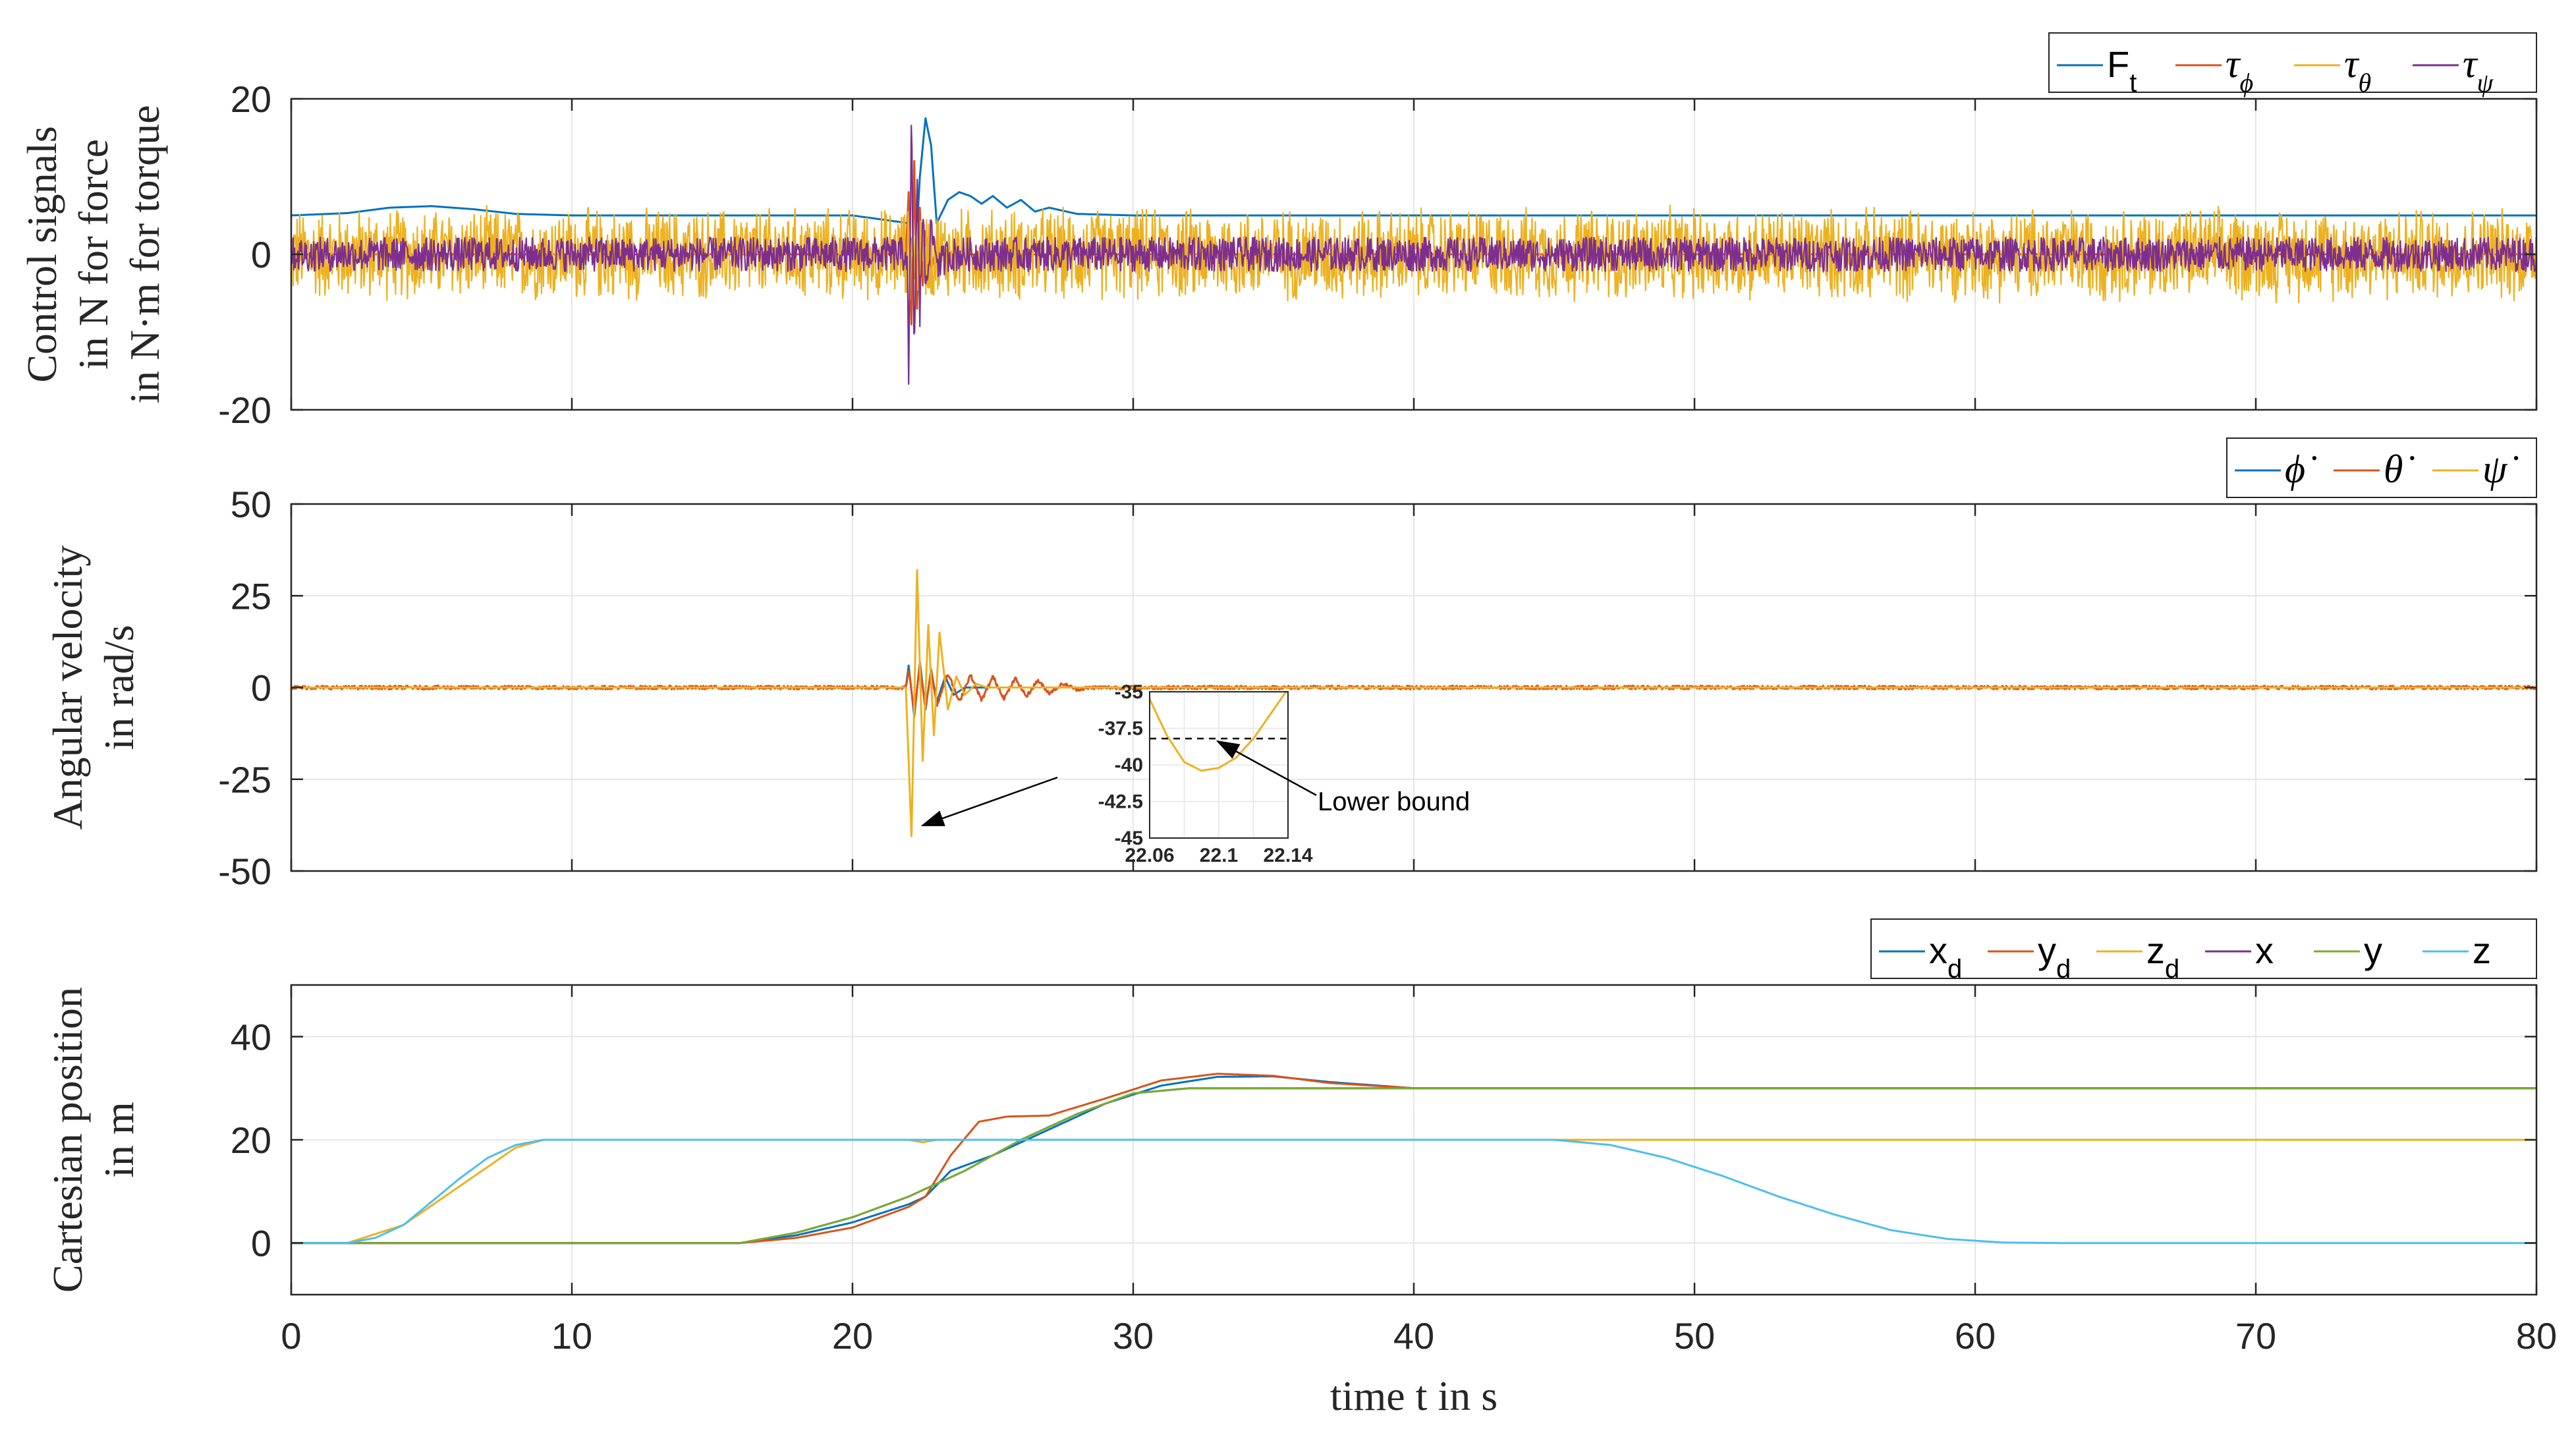 Image resolution: width=2576 pixels, height=1433 pixels. I want to click on legend-label: z, so click(2482, 950).